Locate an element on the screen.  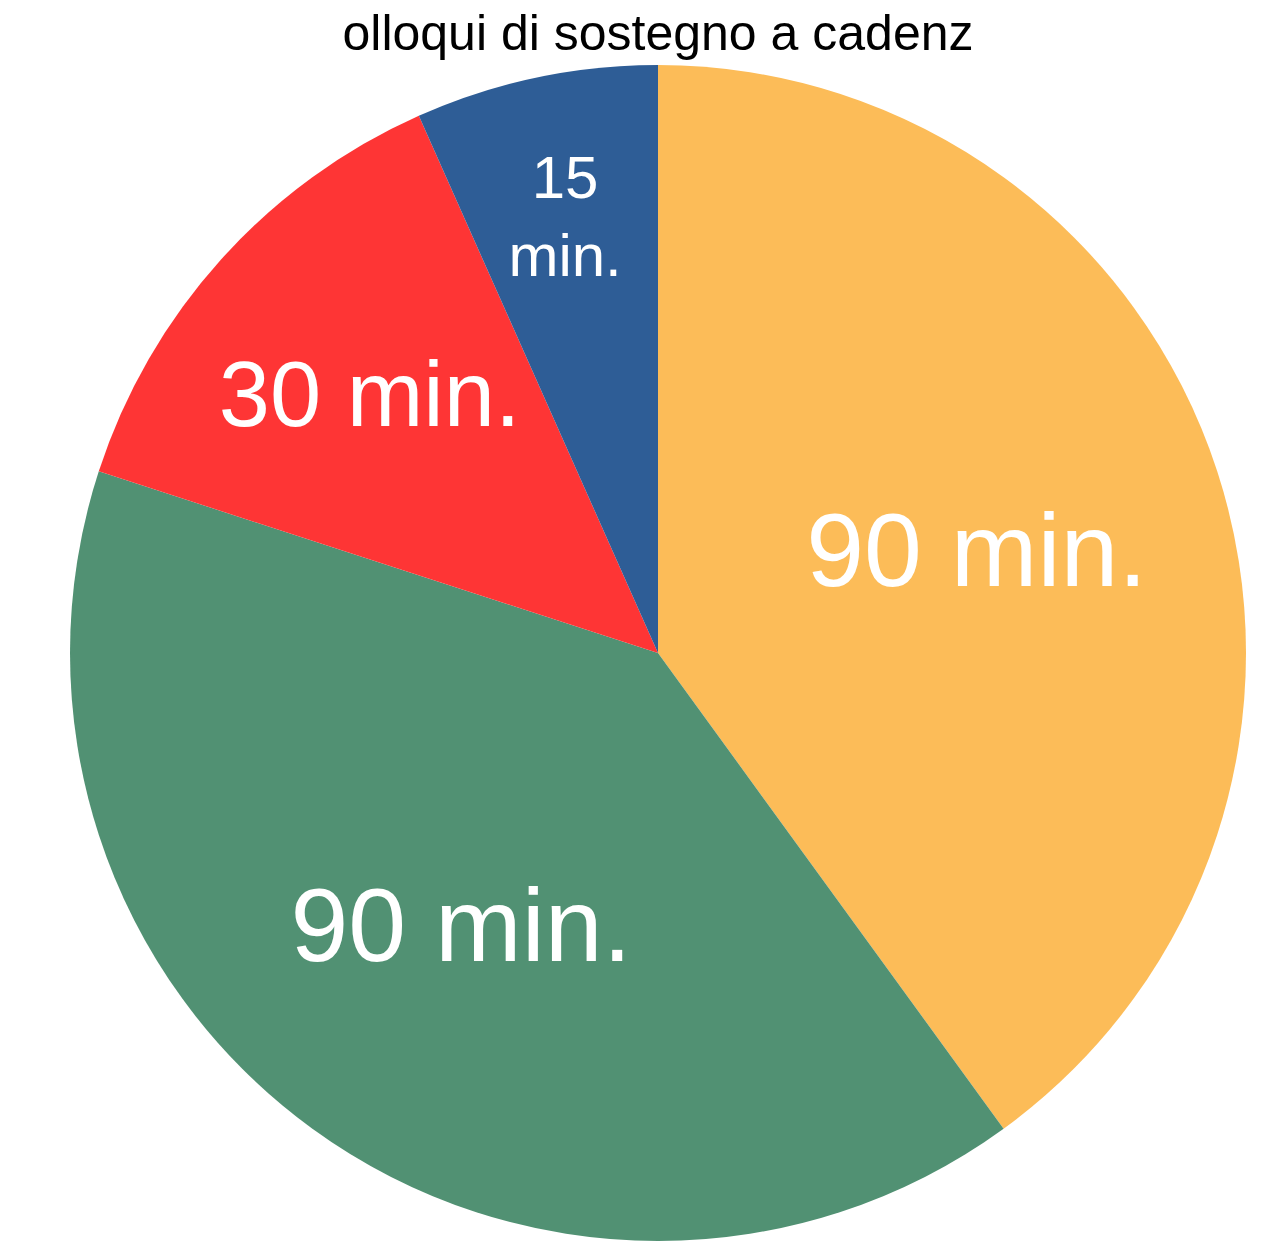
chart-title: olloqui di sostegno a cadenz is located at coordinates (658, 33).